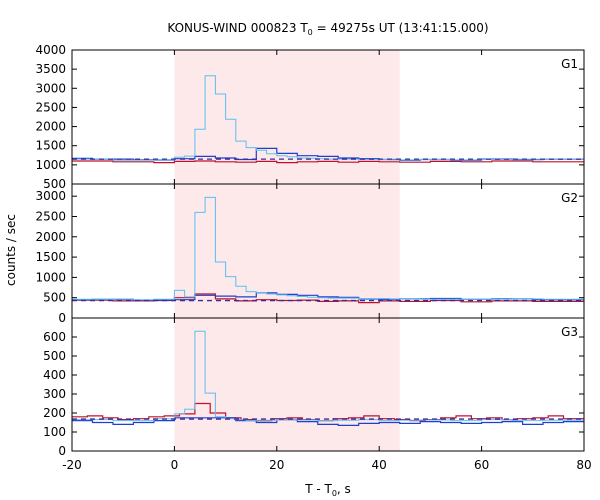 This screenshot has height=500, width=600. I want to click on panel-g2-y-tick-label: 3000, so click(50, 196).